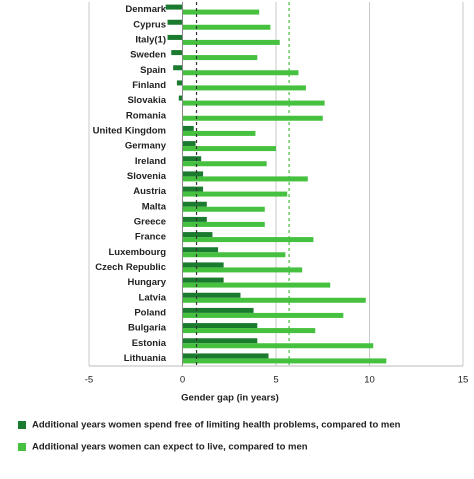  Describe the element at coordinates (149, 85) in the screenshot. I see `y-tick-label: Finland` at that location.